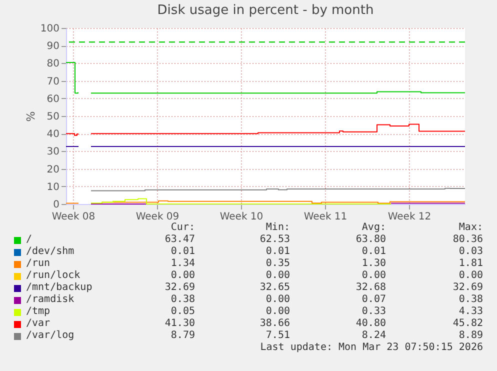  Describe the element at coordinates (53, 46) in the screenshot. I see `y-tick-label: 90` at that location.